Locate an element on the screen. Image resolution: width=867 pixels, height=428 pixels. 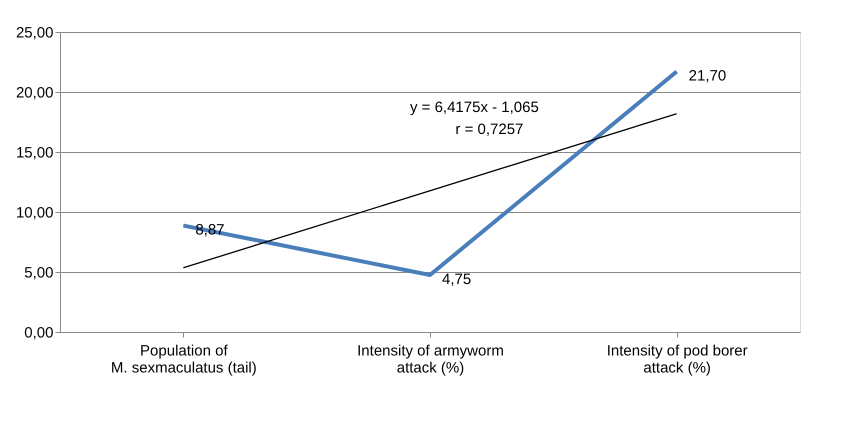
data-label: 21,70 is located at coordinates (707, 76).